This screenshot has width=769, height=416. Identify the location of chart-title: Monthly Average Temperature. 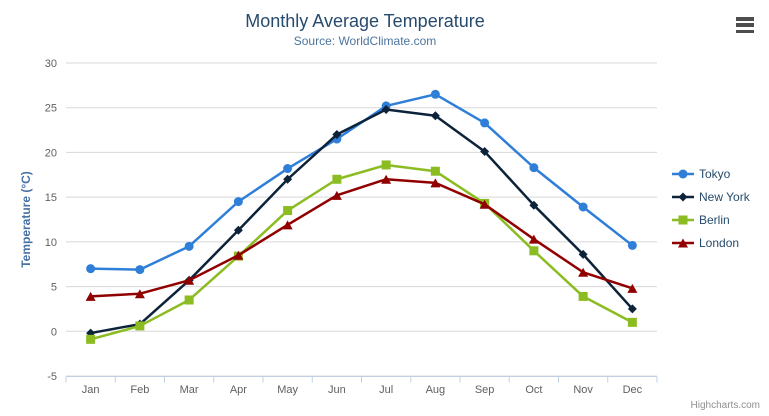
(365, 21).